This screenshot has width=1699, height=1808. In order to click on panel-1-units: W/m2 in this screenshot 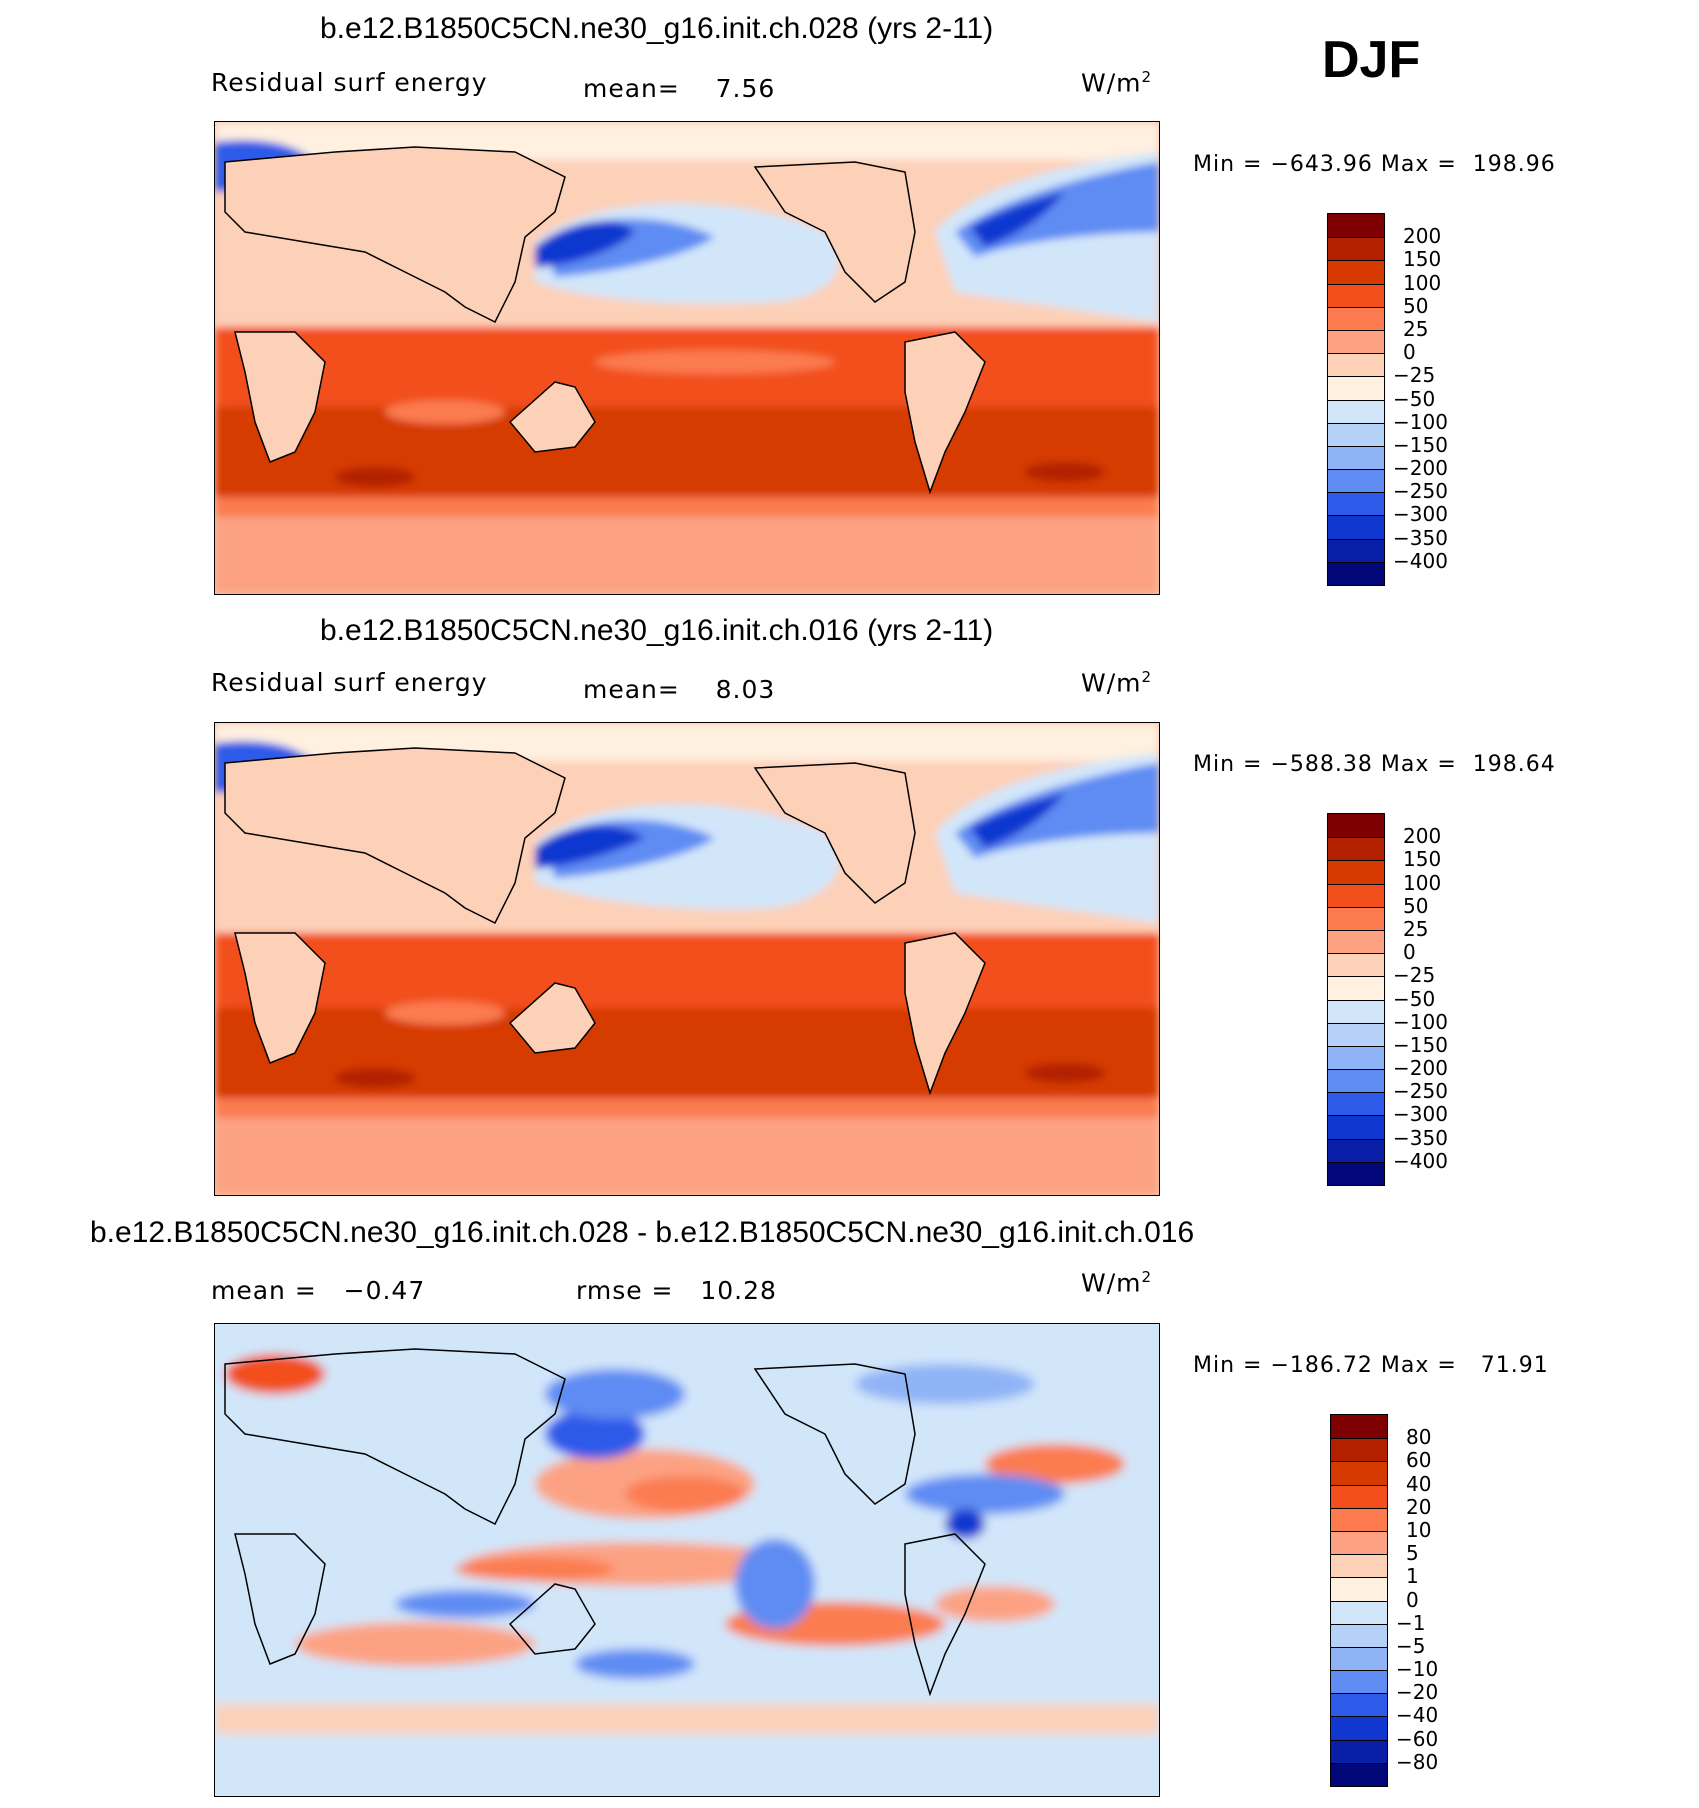, I will do `click(1116, 82)`.